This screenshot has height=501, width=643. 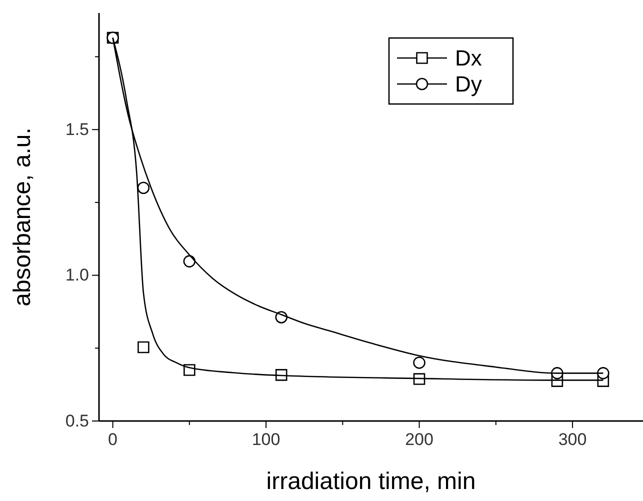 I want to click on x-axis-title: irradiation time, min, so click(x=371, y=481).